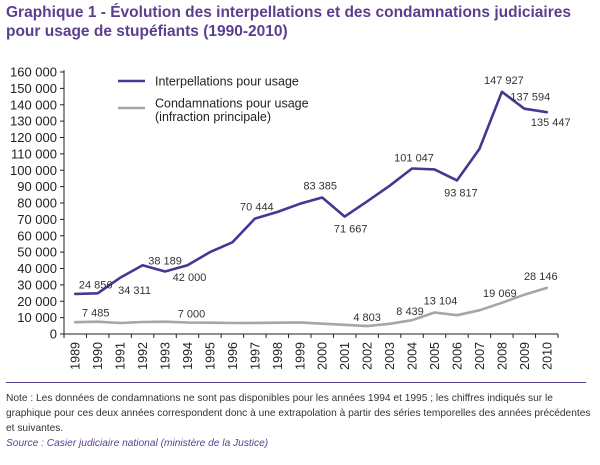 The height and width of the screenshot is (465, 600). Describe the element at coordinates (504, 81) in the screenshot. I see `data-label: 147 927` at that location.